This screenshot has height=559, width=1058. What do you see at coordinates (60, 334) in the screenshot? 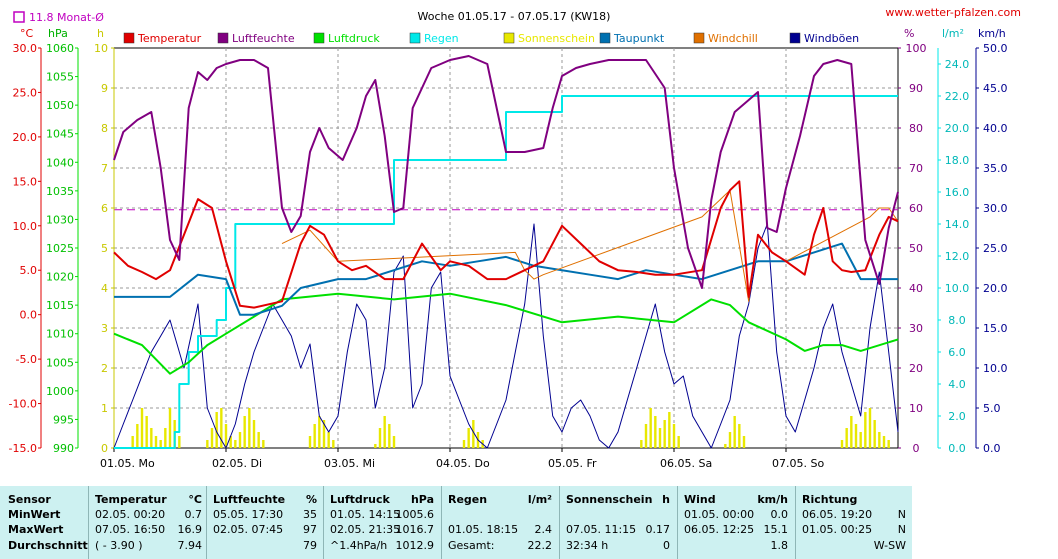
I see `pressure-tick-label: 1010` at bounding box center [60, 334].